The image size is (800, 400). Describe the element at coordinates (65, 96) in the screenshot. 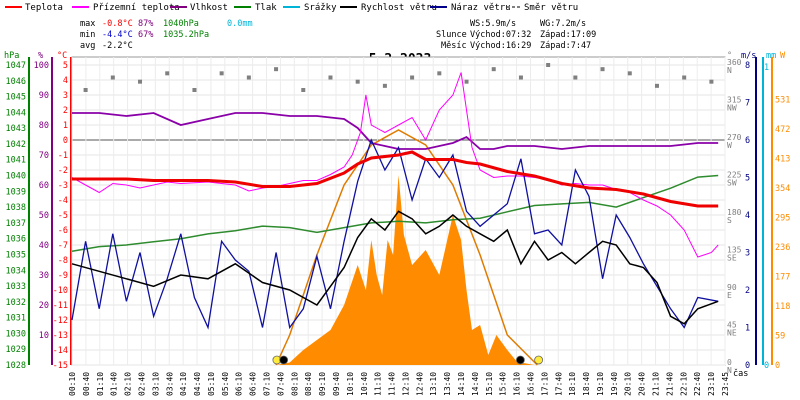

I see `temp-tick-label: 3` at that location.